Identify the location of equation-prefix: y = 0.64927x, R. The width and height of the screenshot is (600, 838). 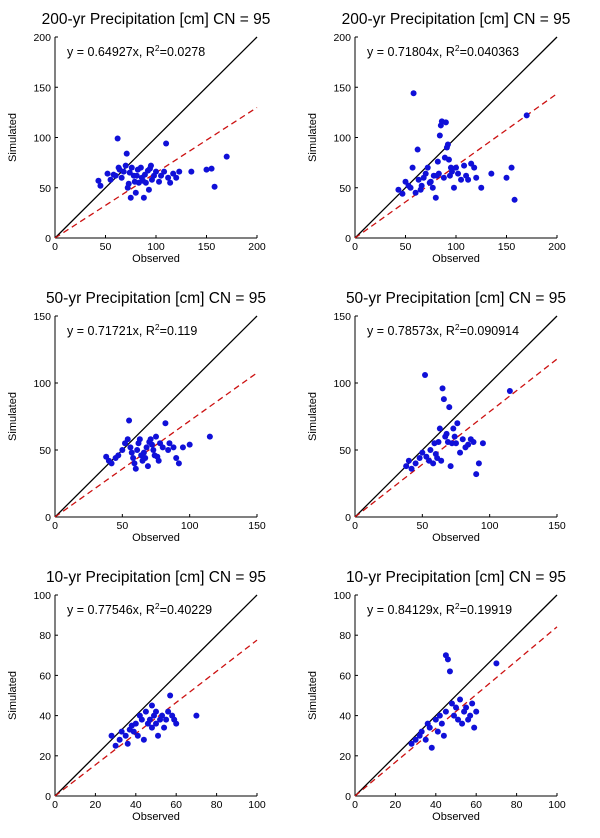
(111, 52).